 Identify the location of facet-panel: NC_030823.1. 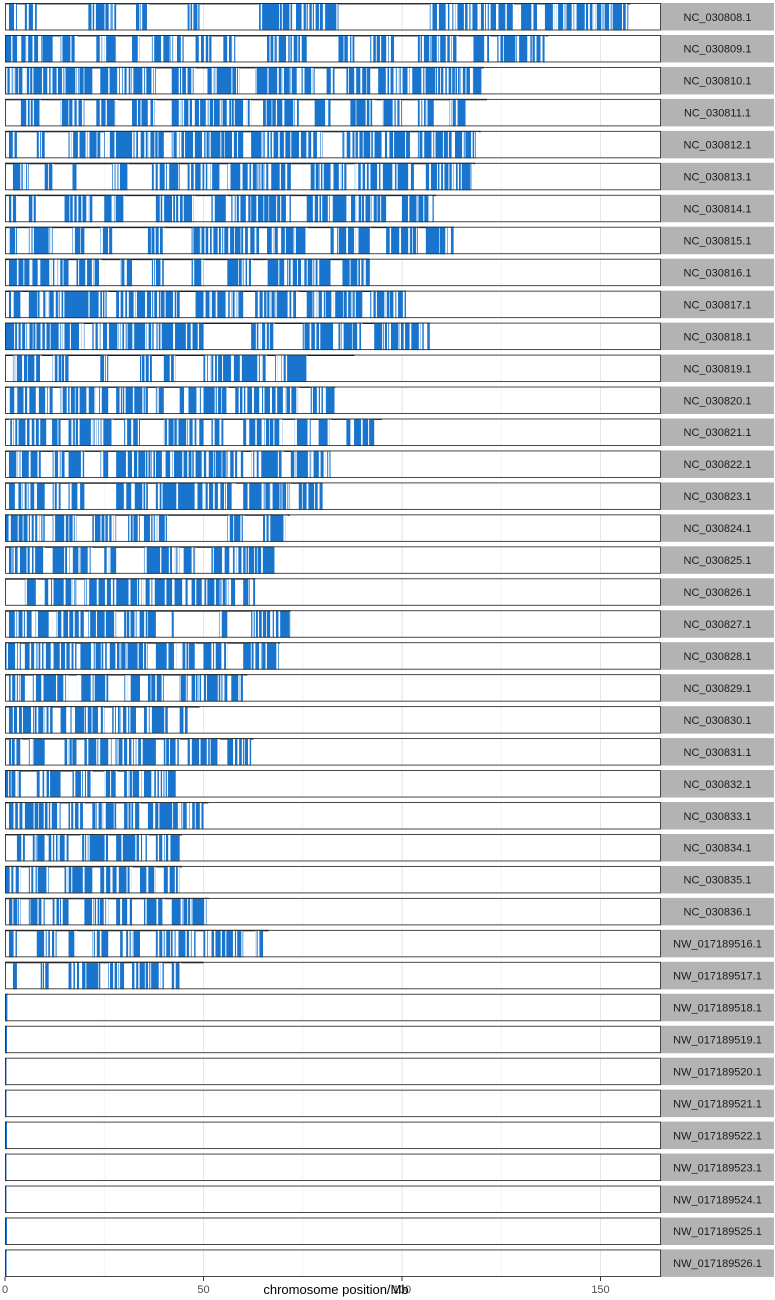
(389, 496).